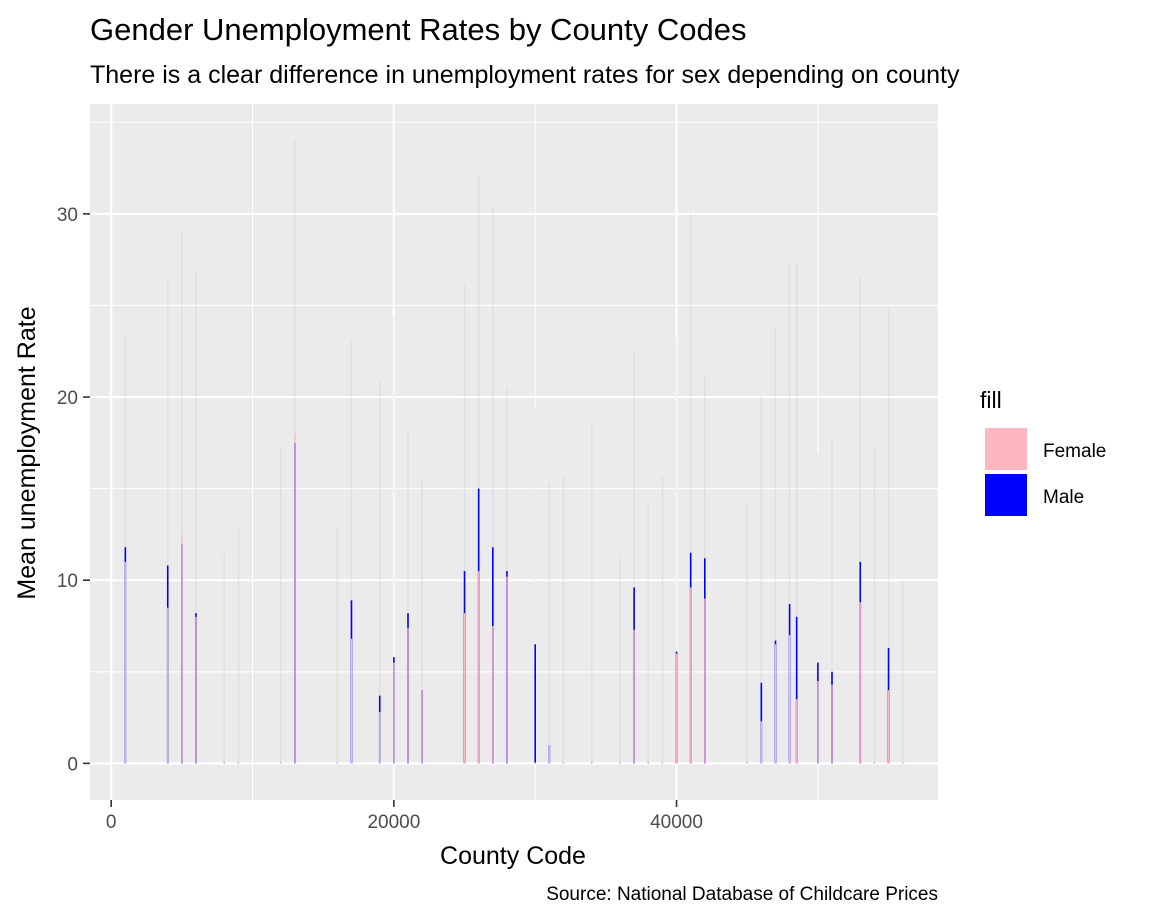  I want to click on y-tick-label: 0, so click(72, 764).